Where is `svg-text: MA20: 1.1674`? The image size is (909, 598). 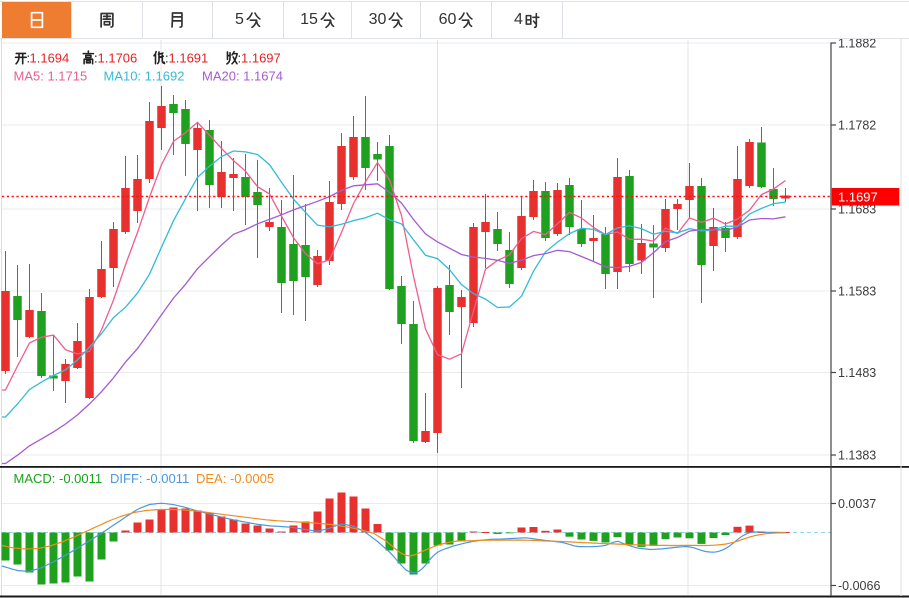 svg-text: MA20: 1.1674 is located at coordinates (242, 76).